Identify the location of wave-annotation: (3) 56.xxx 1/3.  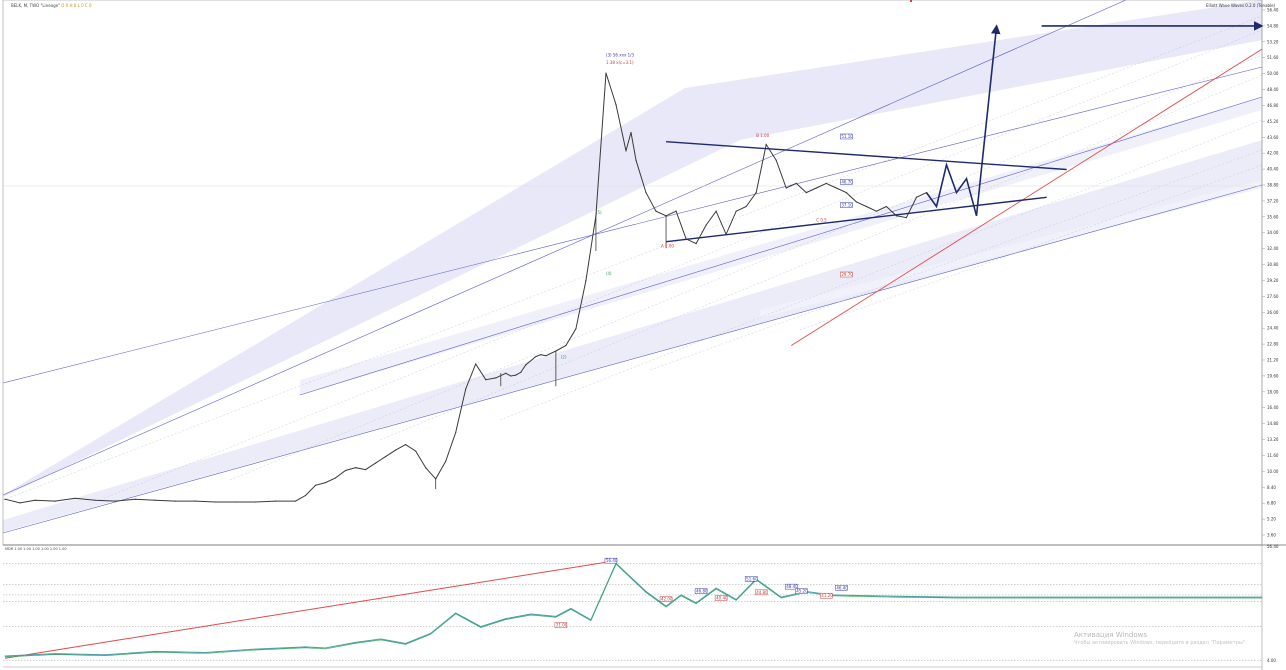
(620, 54).